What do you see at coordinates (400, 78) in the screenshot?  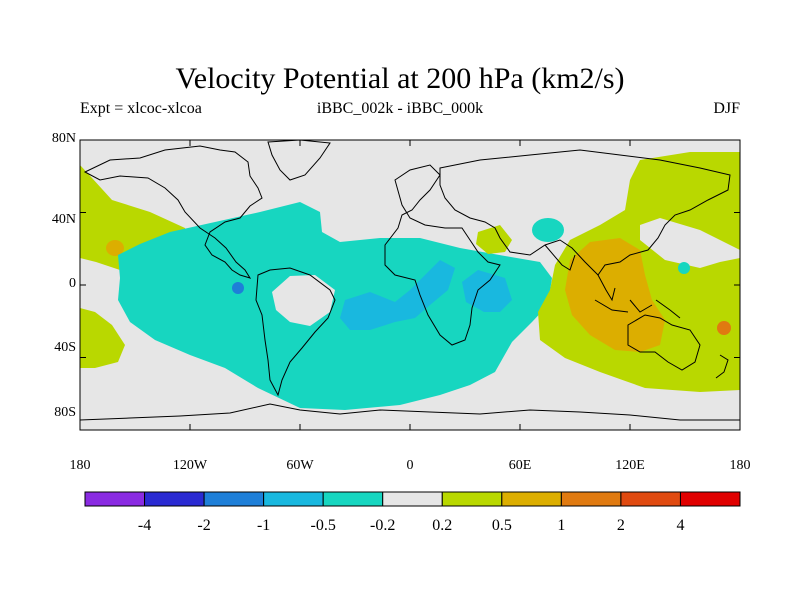 I see `map-title: Velocity Potential at 200 hPa (km2/s)` at bounding box center [400, 78].